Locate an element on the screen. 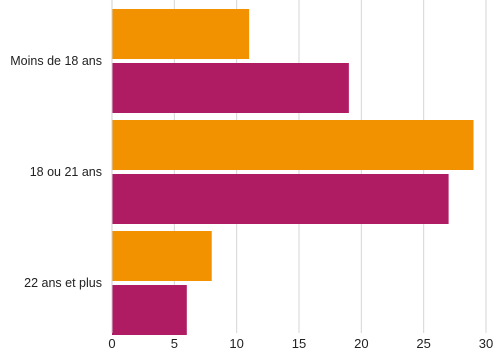  x-tick-label: 25 is located at coordinates (423, 342).